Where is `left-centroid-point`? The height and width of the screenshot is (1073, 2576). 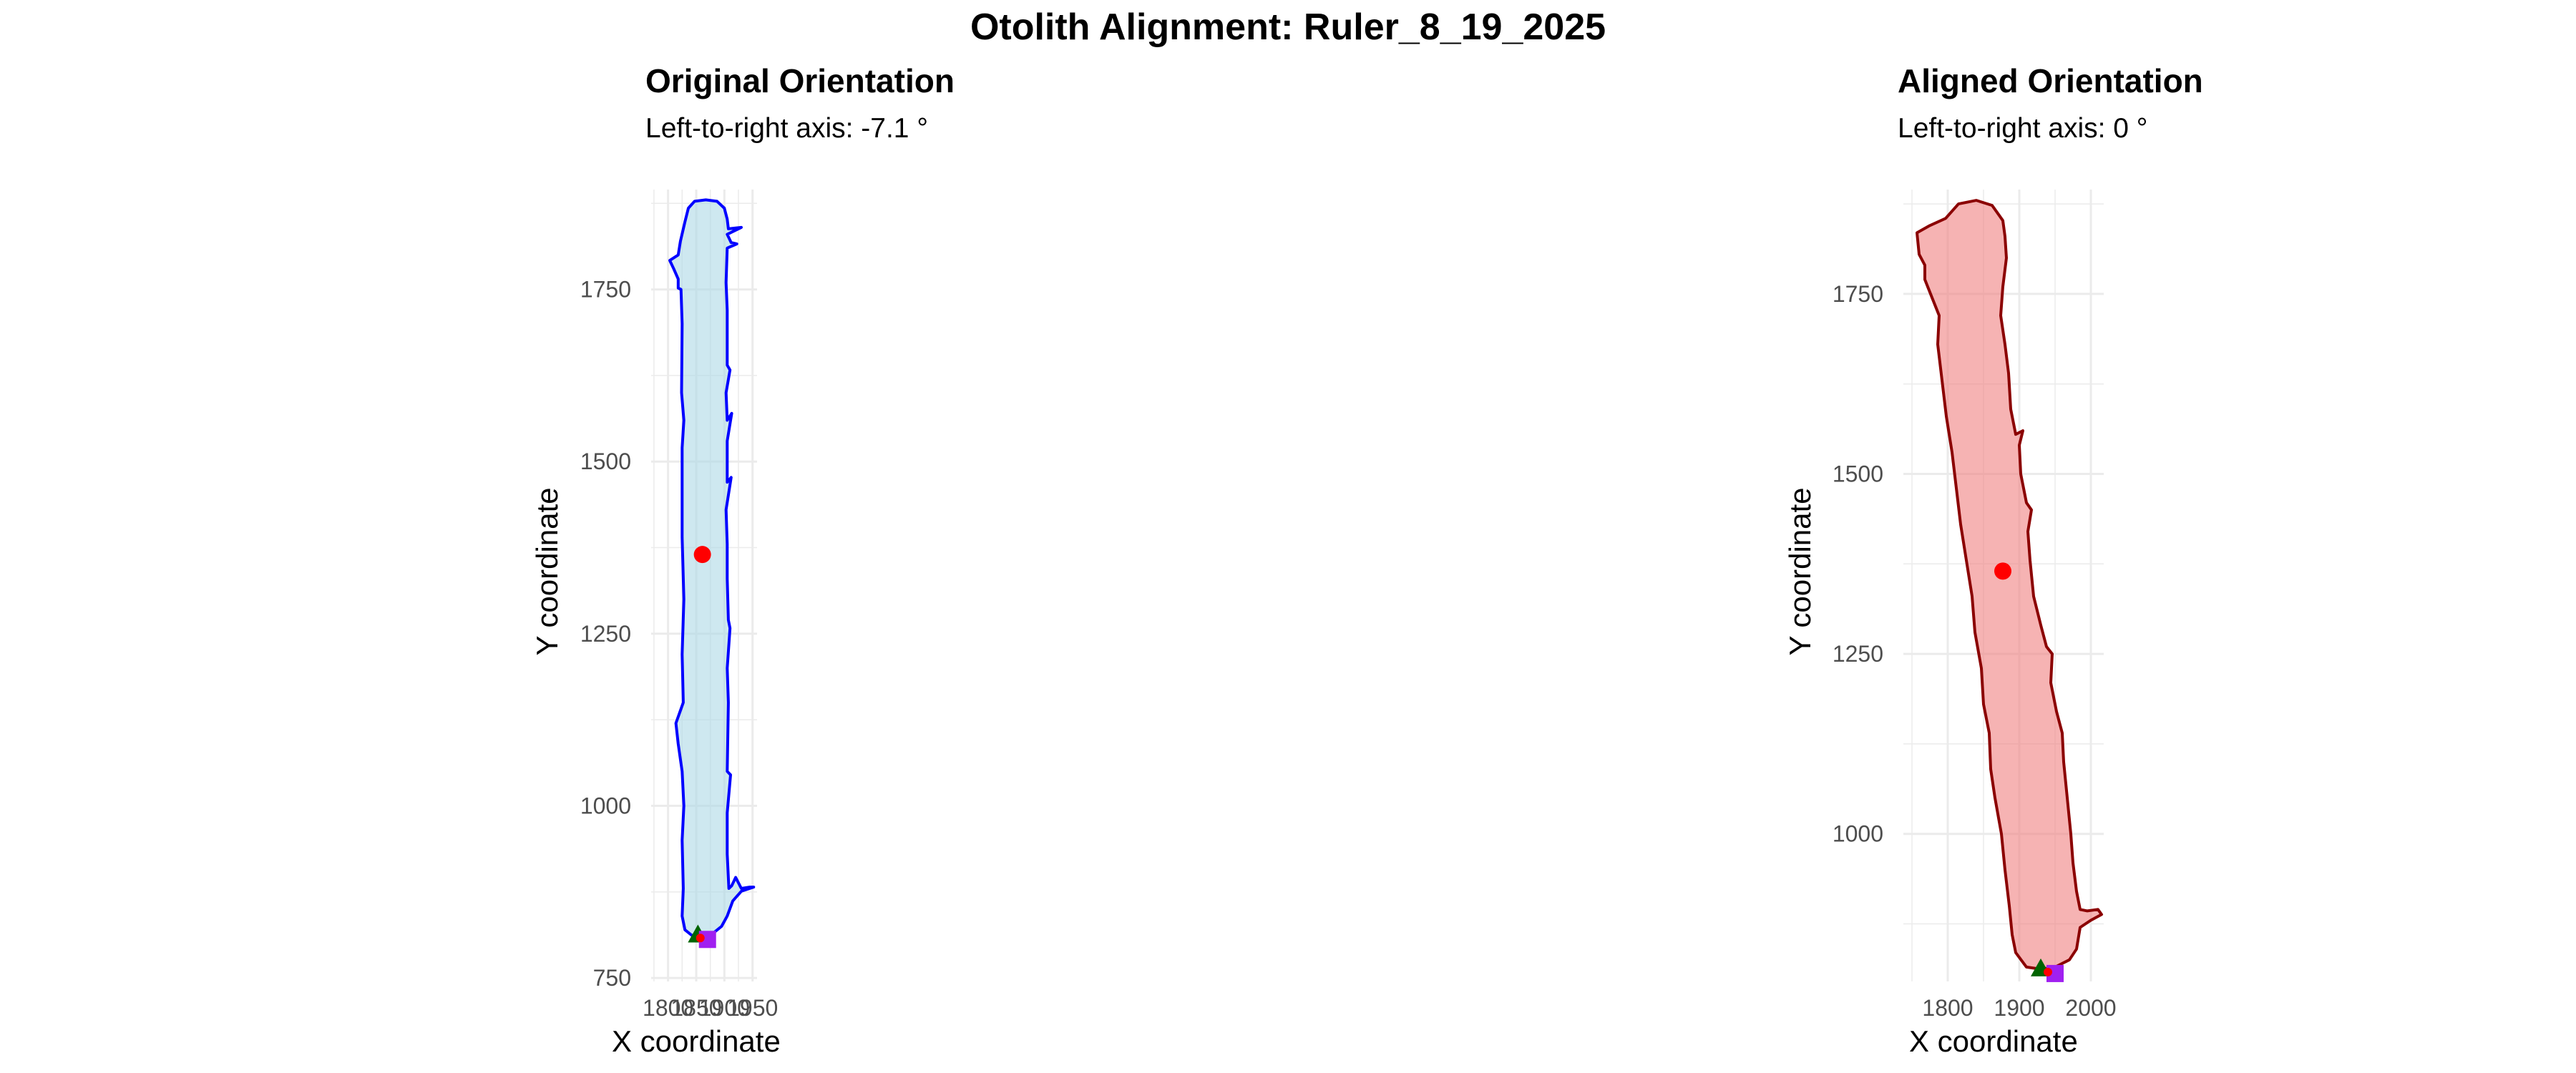
left-centroid-point is located at coordinates (702, 555).